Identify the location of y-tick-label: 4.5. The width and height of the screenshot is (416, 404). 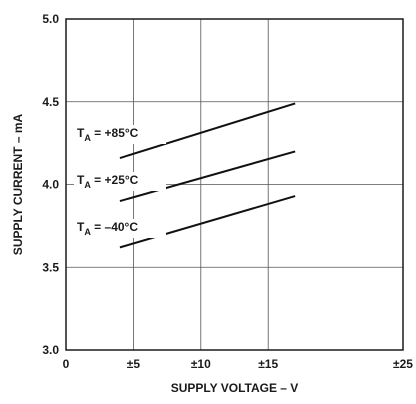
(50, 102).